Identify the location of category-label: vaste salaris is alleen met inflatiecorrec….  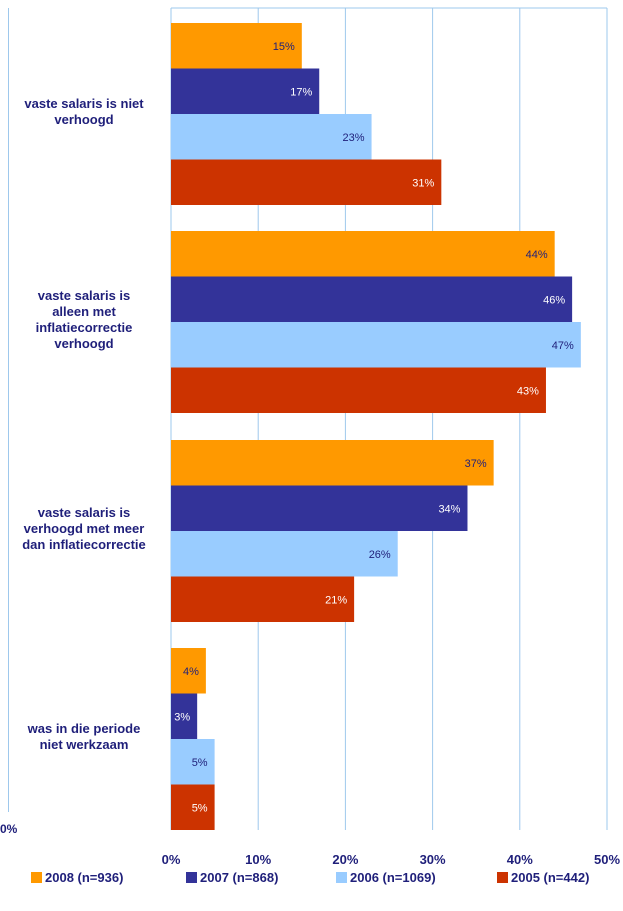
(84, 320).